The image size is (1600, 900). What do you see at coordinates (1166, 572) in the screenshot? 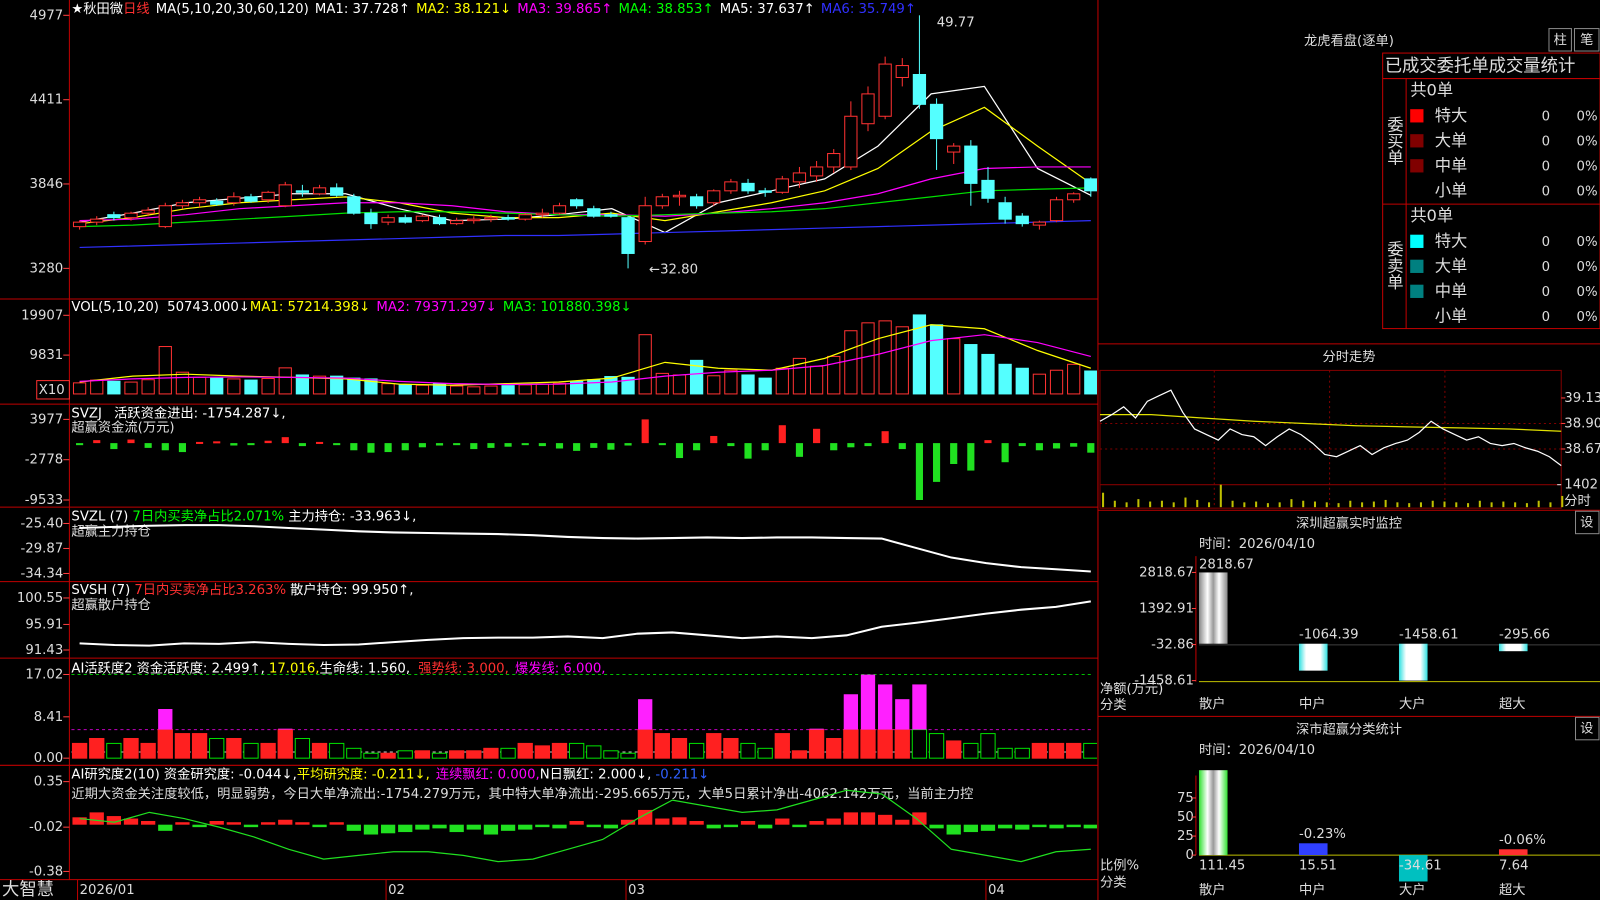
I see `y-tick-label: 2818.67` at bounding box center [1166, 572].